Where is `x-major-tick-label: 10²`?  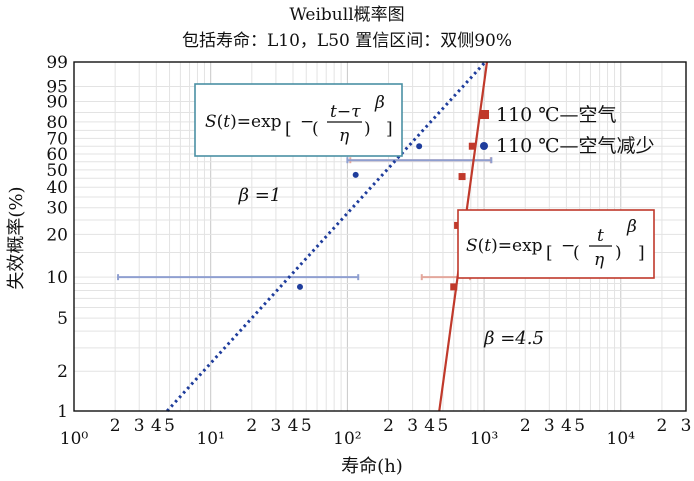
x-major-tick-label: 10² is located at coordinates (347, 439).